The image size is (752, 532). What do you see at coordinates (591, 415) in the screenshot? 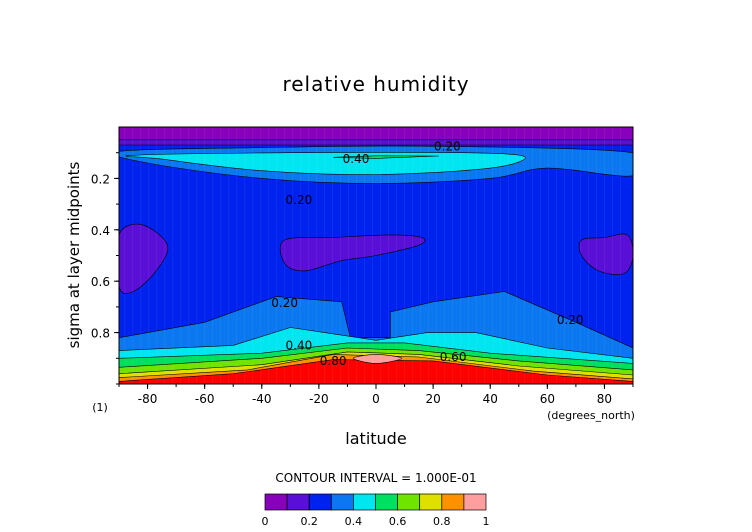
I see `x-units-label: (degrees_north)` at bounding box center [591, 415].